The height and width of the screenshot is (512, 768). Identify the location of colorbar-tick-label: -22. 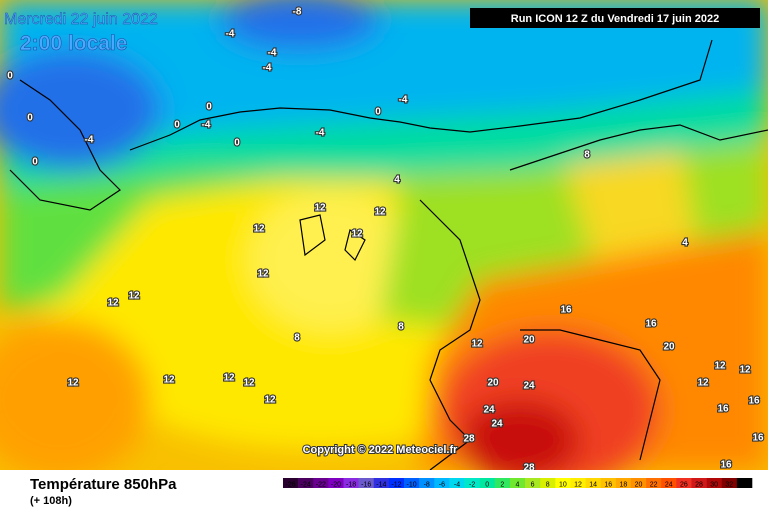
(321, 484).